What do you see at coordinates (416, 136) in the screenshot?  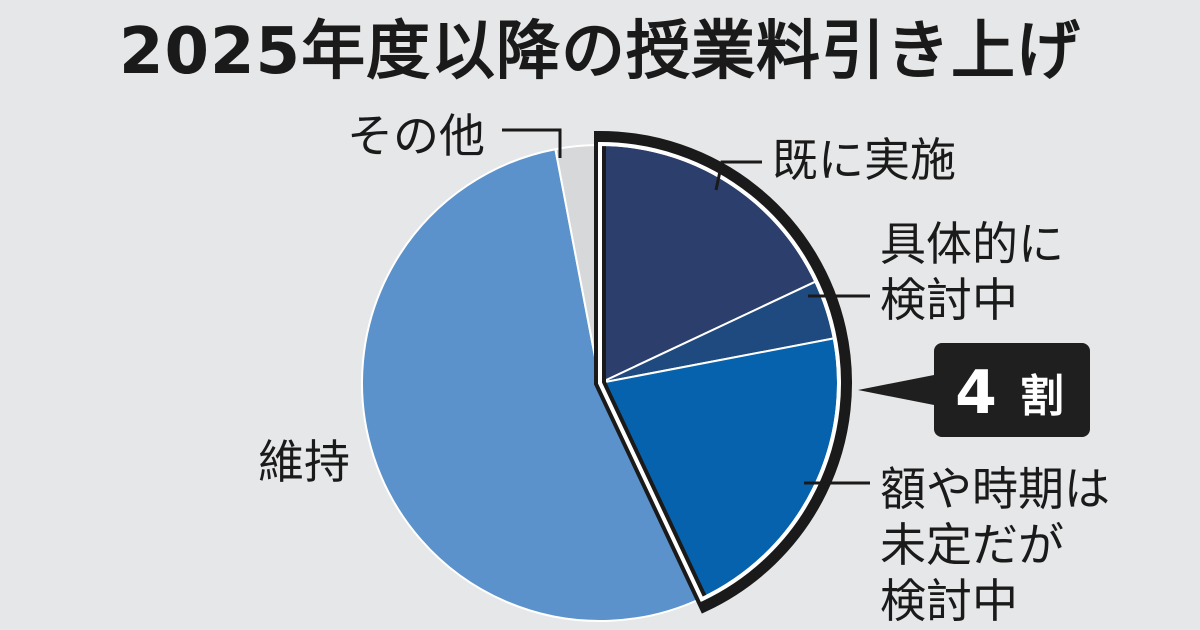 I see `slice-label-5-line-1: その他` at bounding box center [416, 136].